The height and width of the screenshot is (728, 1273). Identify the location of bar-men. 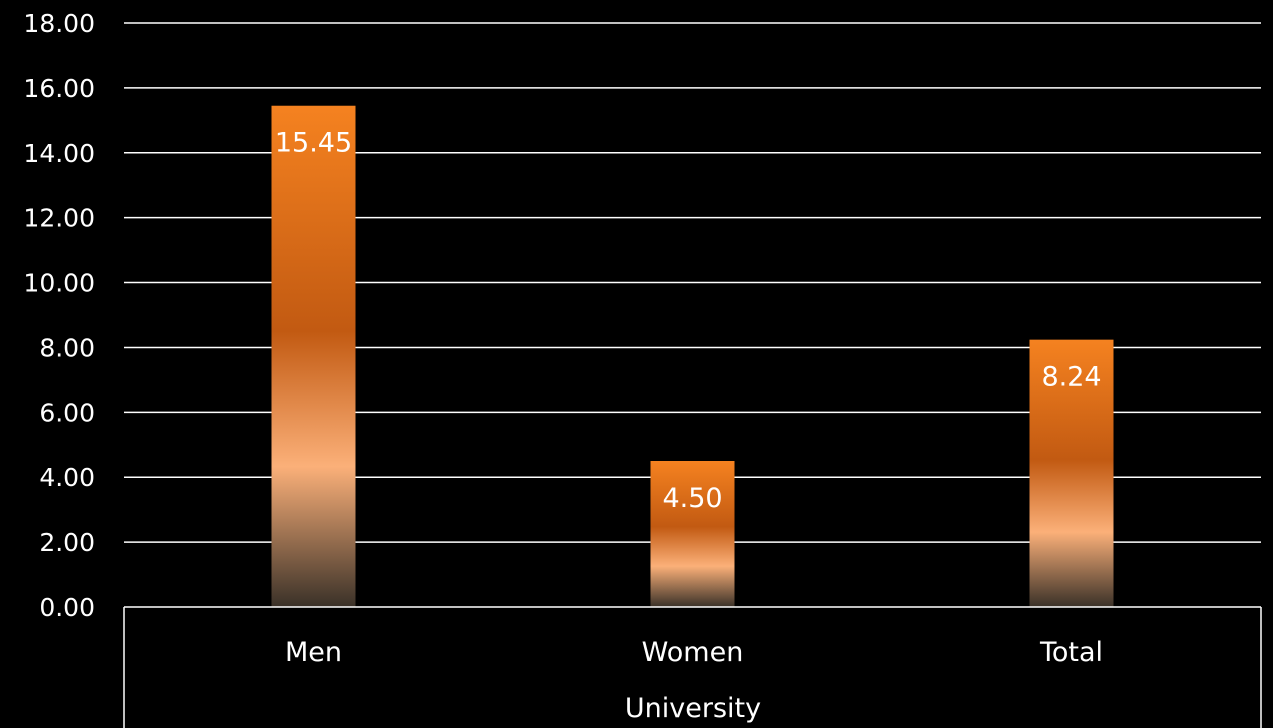
(313, 356).